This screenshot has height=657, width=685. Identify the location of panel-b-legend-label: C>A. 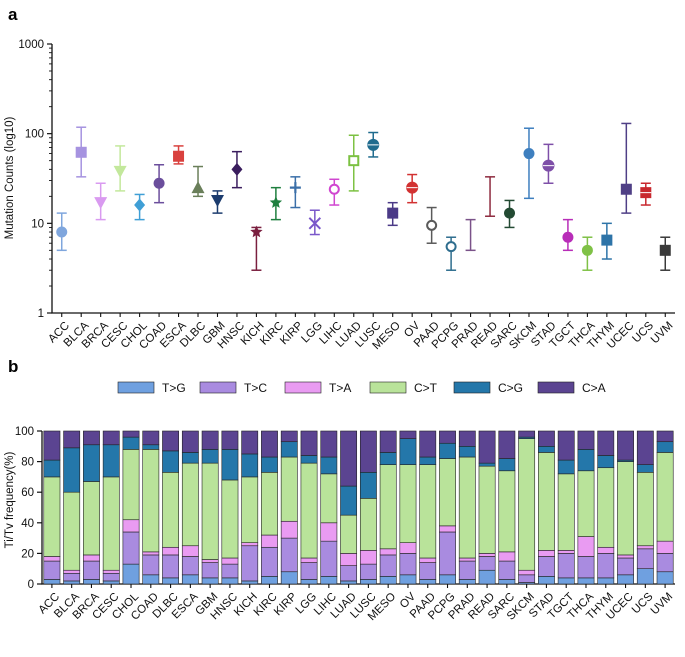
(594, 388).